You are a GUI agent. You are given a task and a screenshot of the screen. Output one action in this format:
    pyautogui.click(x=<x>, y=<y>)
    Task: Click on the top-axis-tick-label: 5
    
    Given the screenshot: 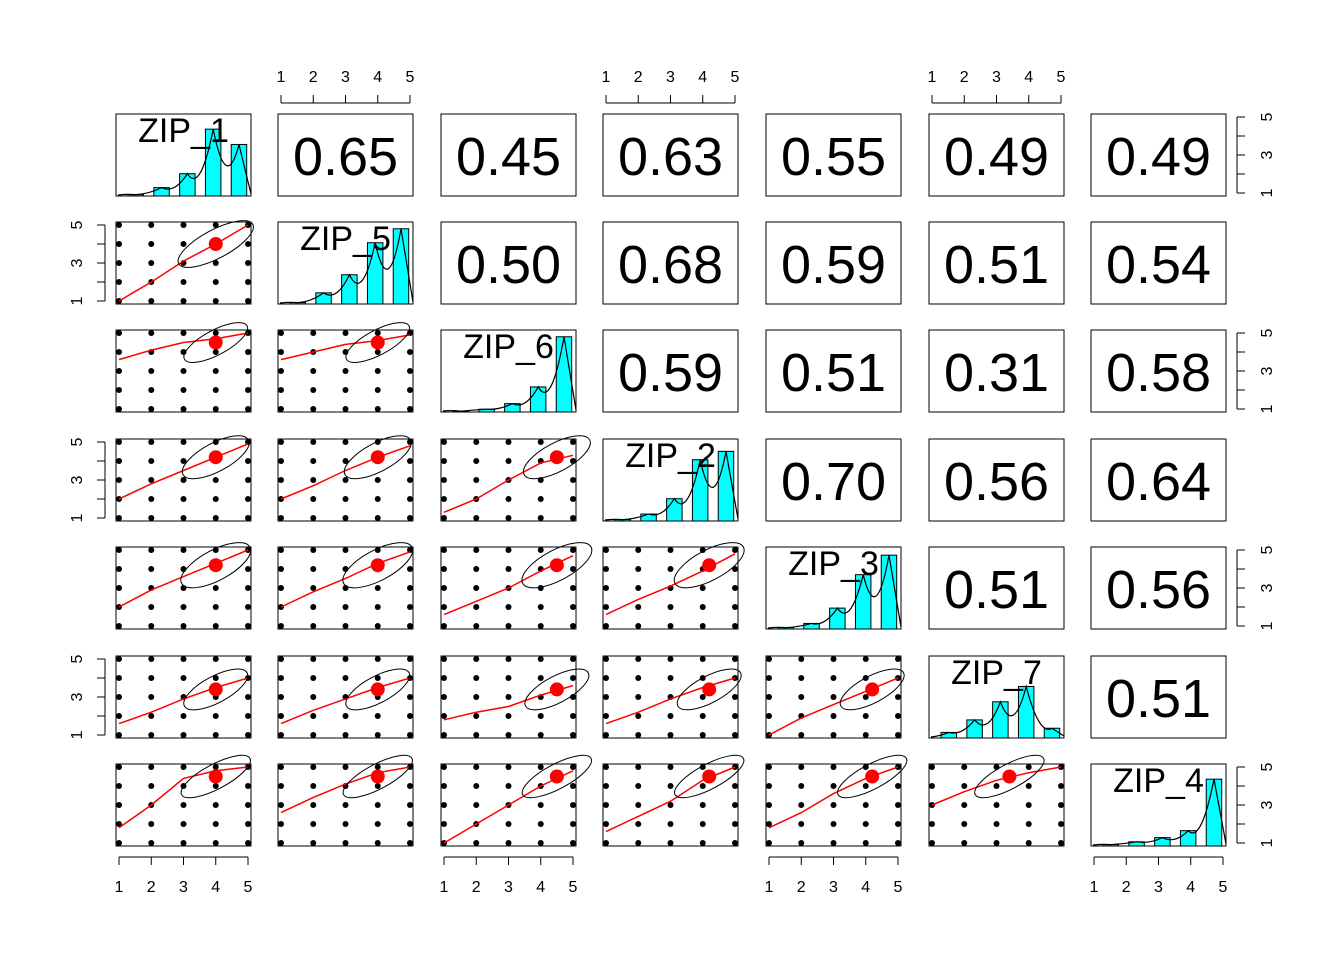 What is the action you would take?
    pyautogui.click(x=1061, y=77)
    